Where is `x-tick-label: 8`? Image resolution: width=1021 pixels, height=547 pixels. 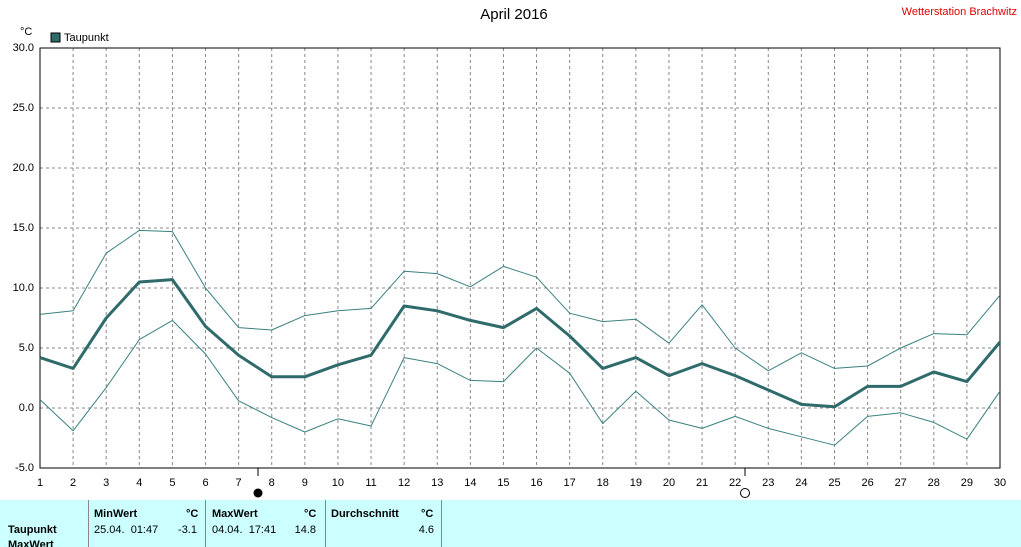 x-tick-label: 8 is located at coordinates (272, 483).